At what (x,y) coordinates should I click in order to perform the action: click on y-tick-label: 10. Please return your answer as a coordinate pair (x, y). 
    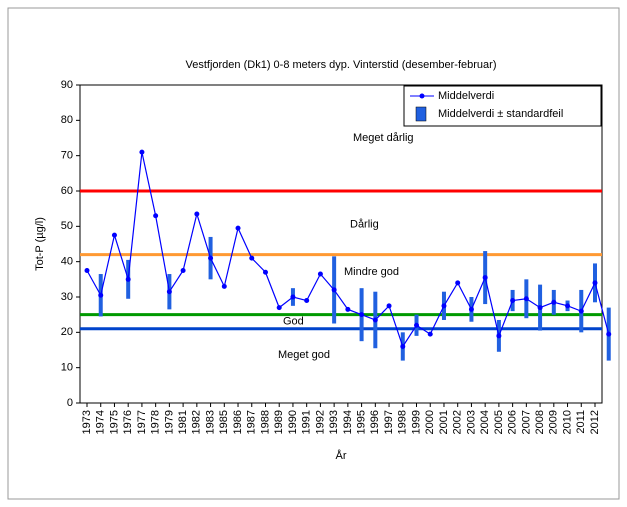
    Looking at the image, I should click on (67, 368).